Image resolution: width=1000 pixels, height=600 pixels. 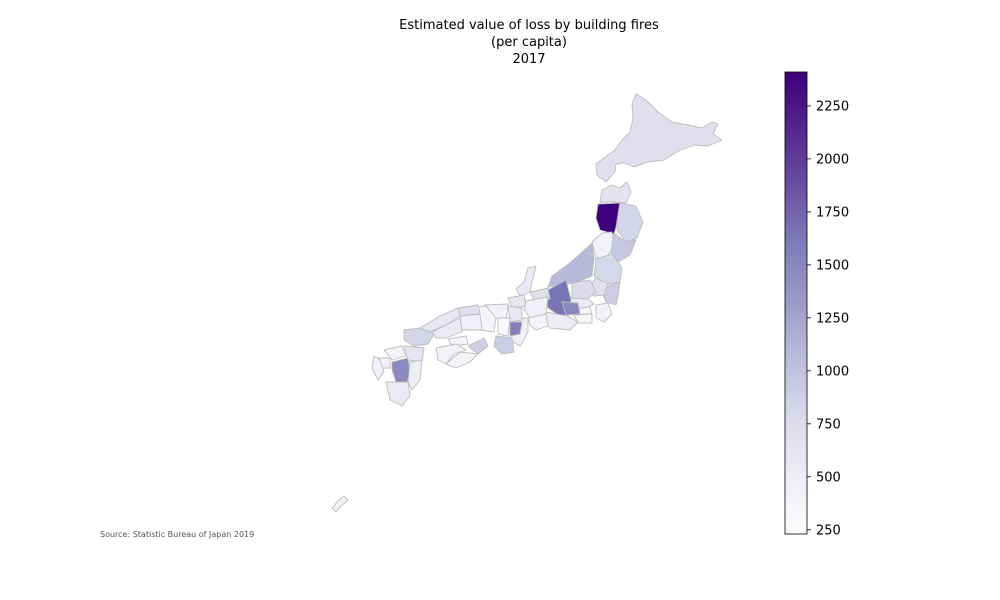 I want to click on colorbar-tick-label: 1000, so click(x=832, y=371).